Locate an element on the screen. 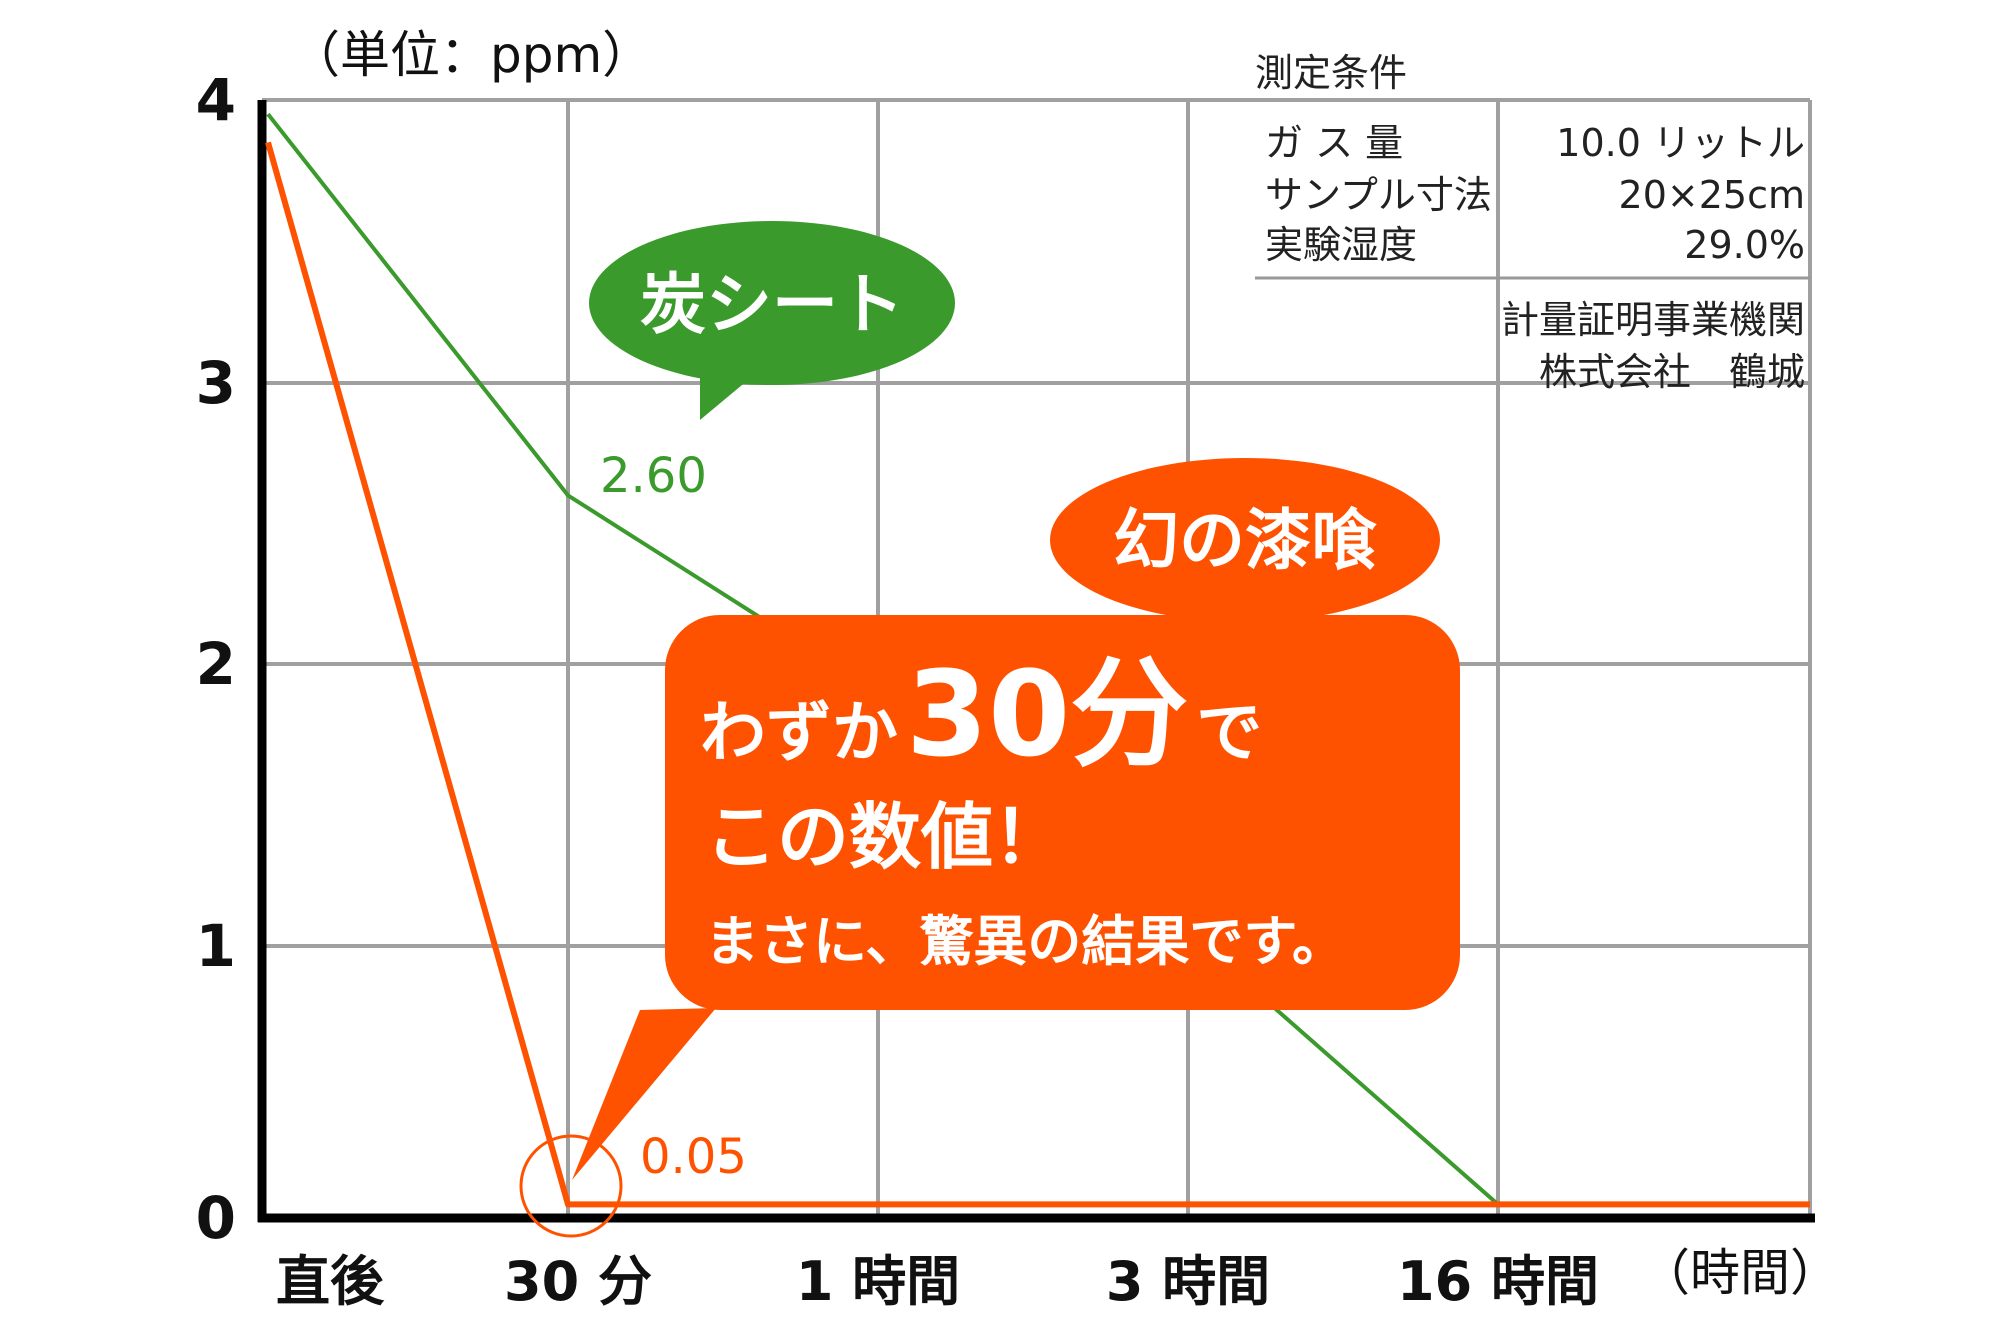 The width and height of the screenshot is (2000, 1333). y-tick-label: 4 is located at coordinates (216, 100).